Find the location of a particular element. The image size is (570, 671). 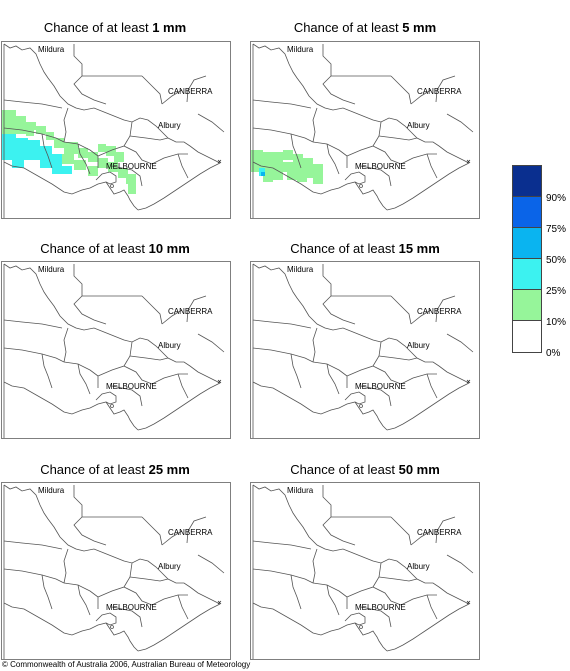

threshold-50mm: 50 mm is located at coordinates (419, 469).